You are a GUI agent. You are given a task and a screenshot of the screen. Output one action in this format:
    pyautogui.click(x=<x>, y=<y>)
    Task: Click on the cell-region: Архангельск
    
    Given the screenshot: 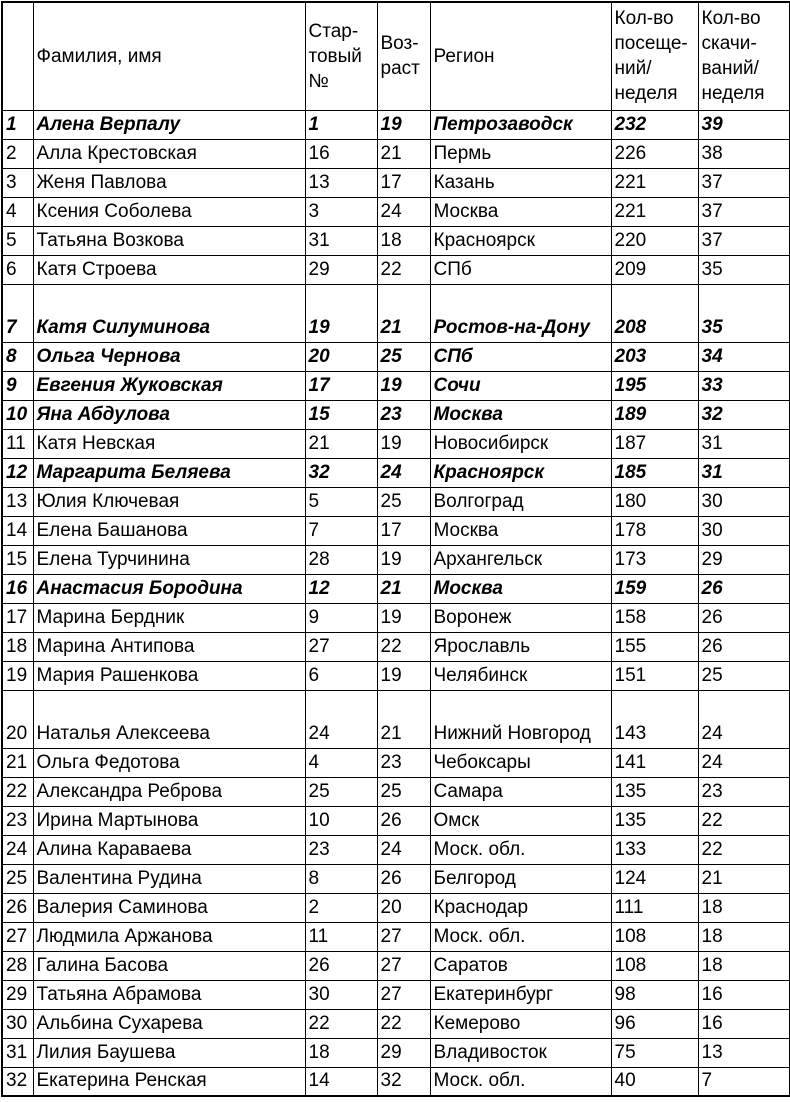 What is the action you would take?
    pyautogui.click(x=520, y=559)
    